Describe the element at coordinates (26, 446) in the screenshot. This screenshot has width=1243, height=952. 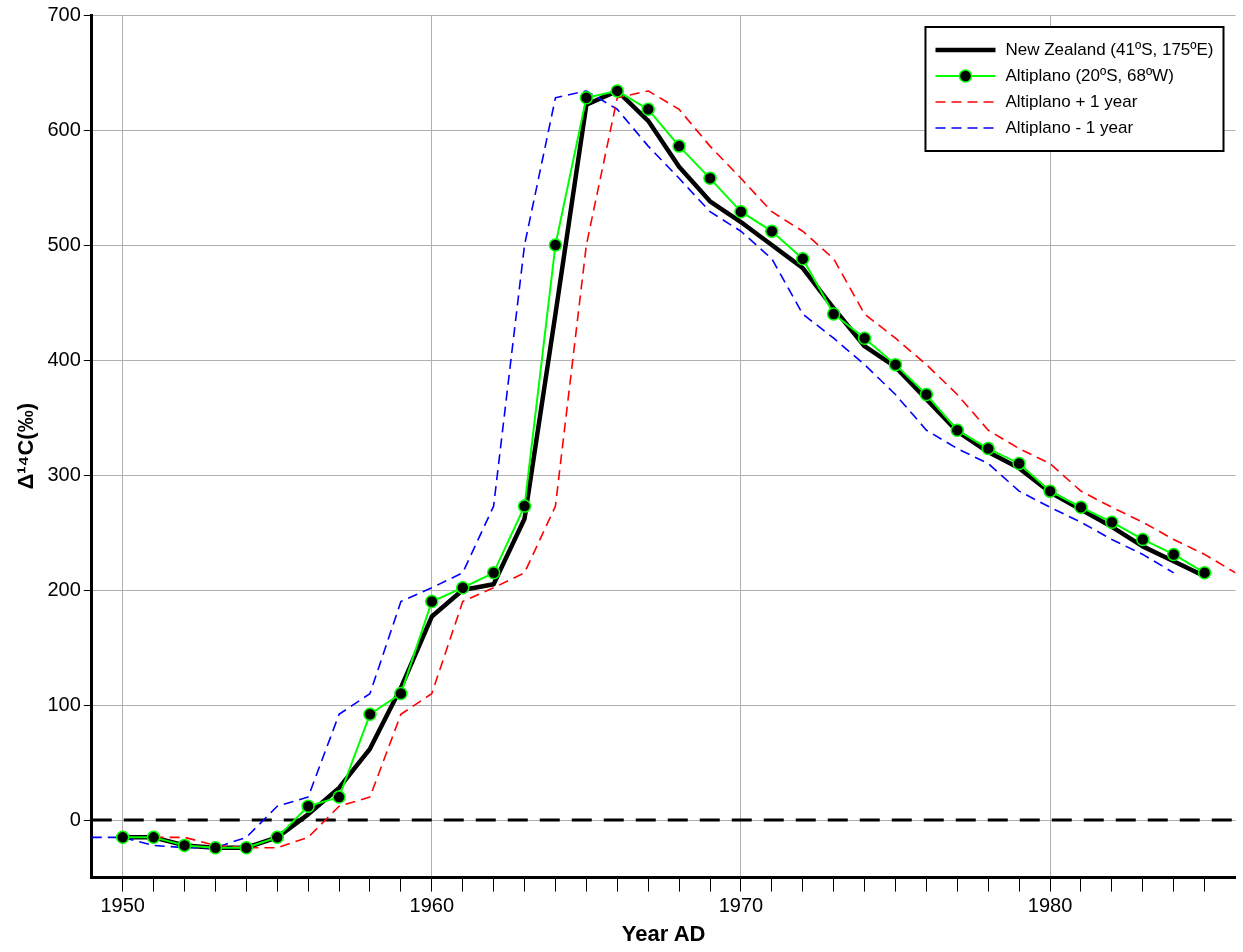
I see `y-axis-title: Δ¹⁴C(‰)` at that location.